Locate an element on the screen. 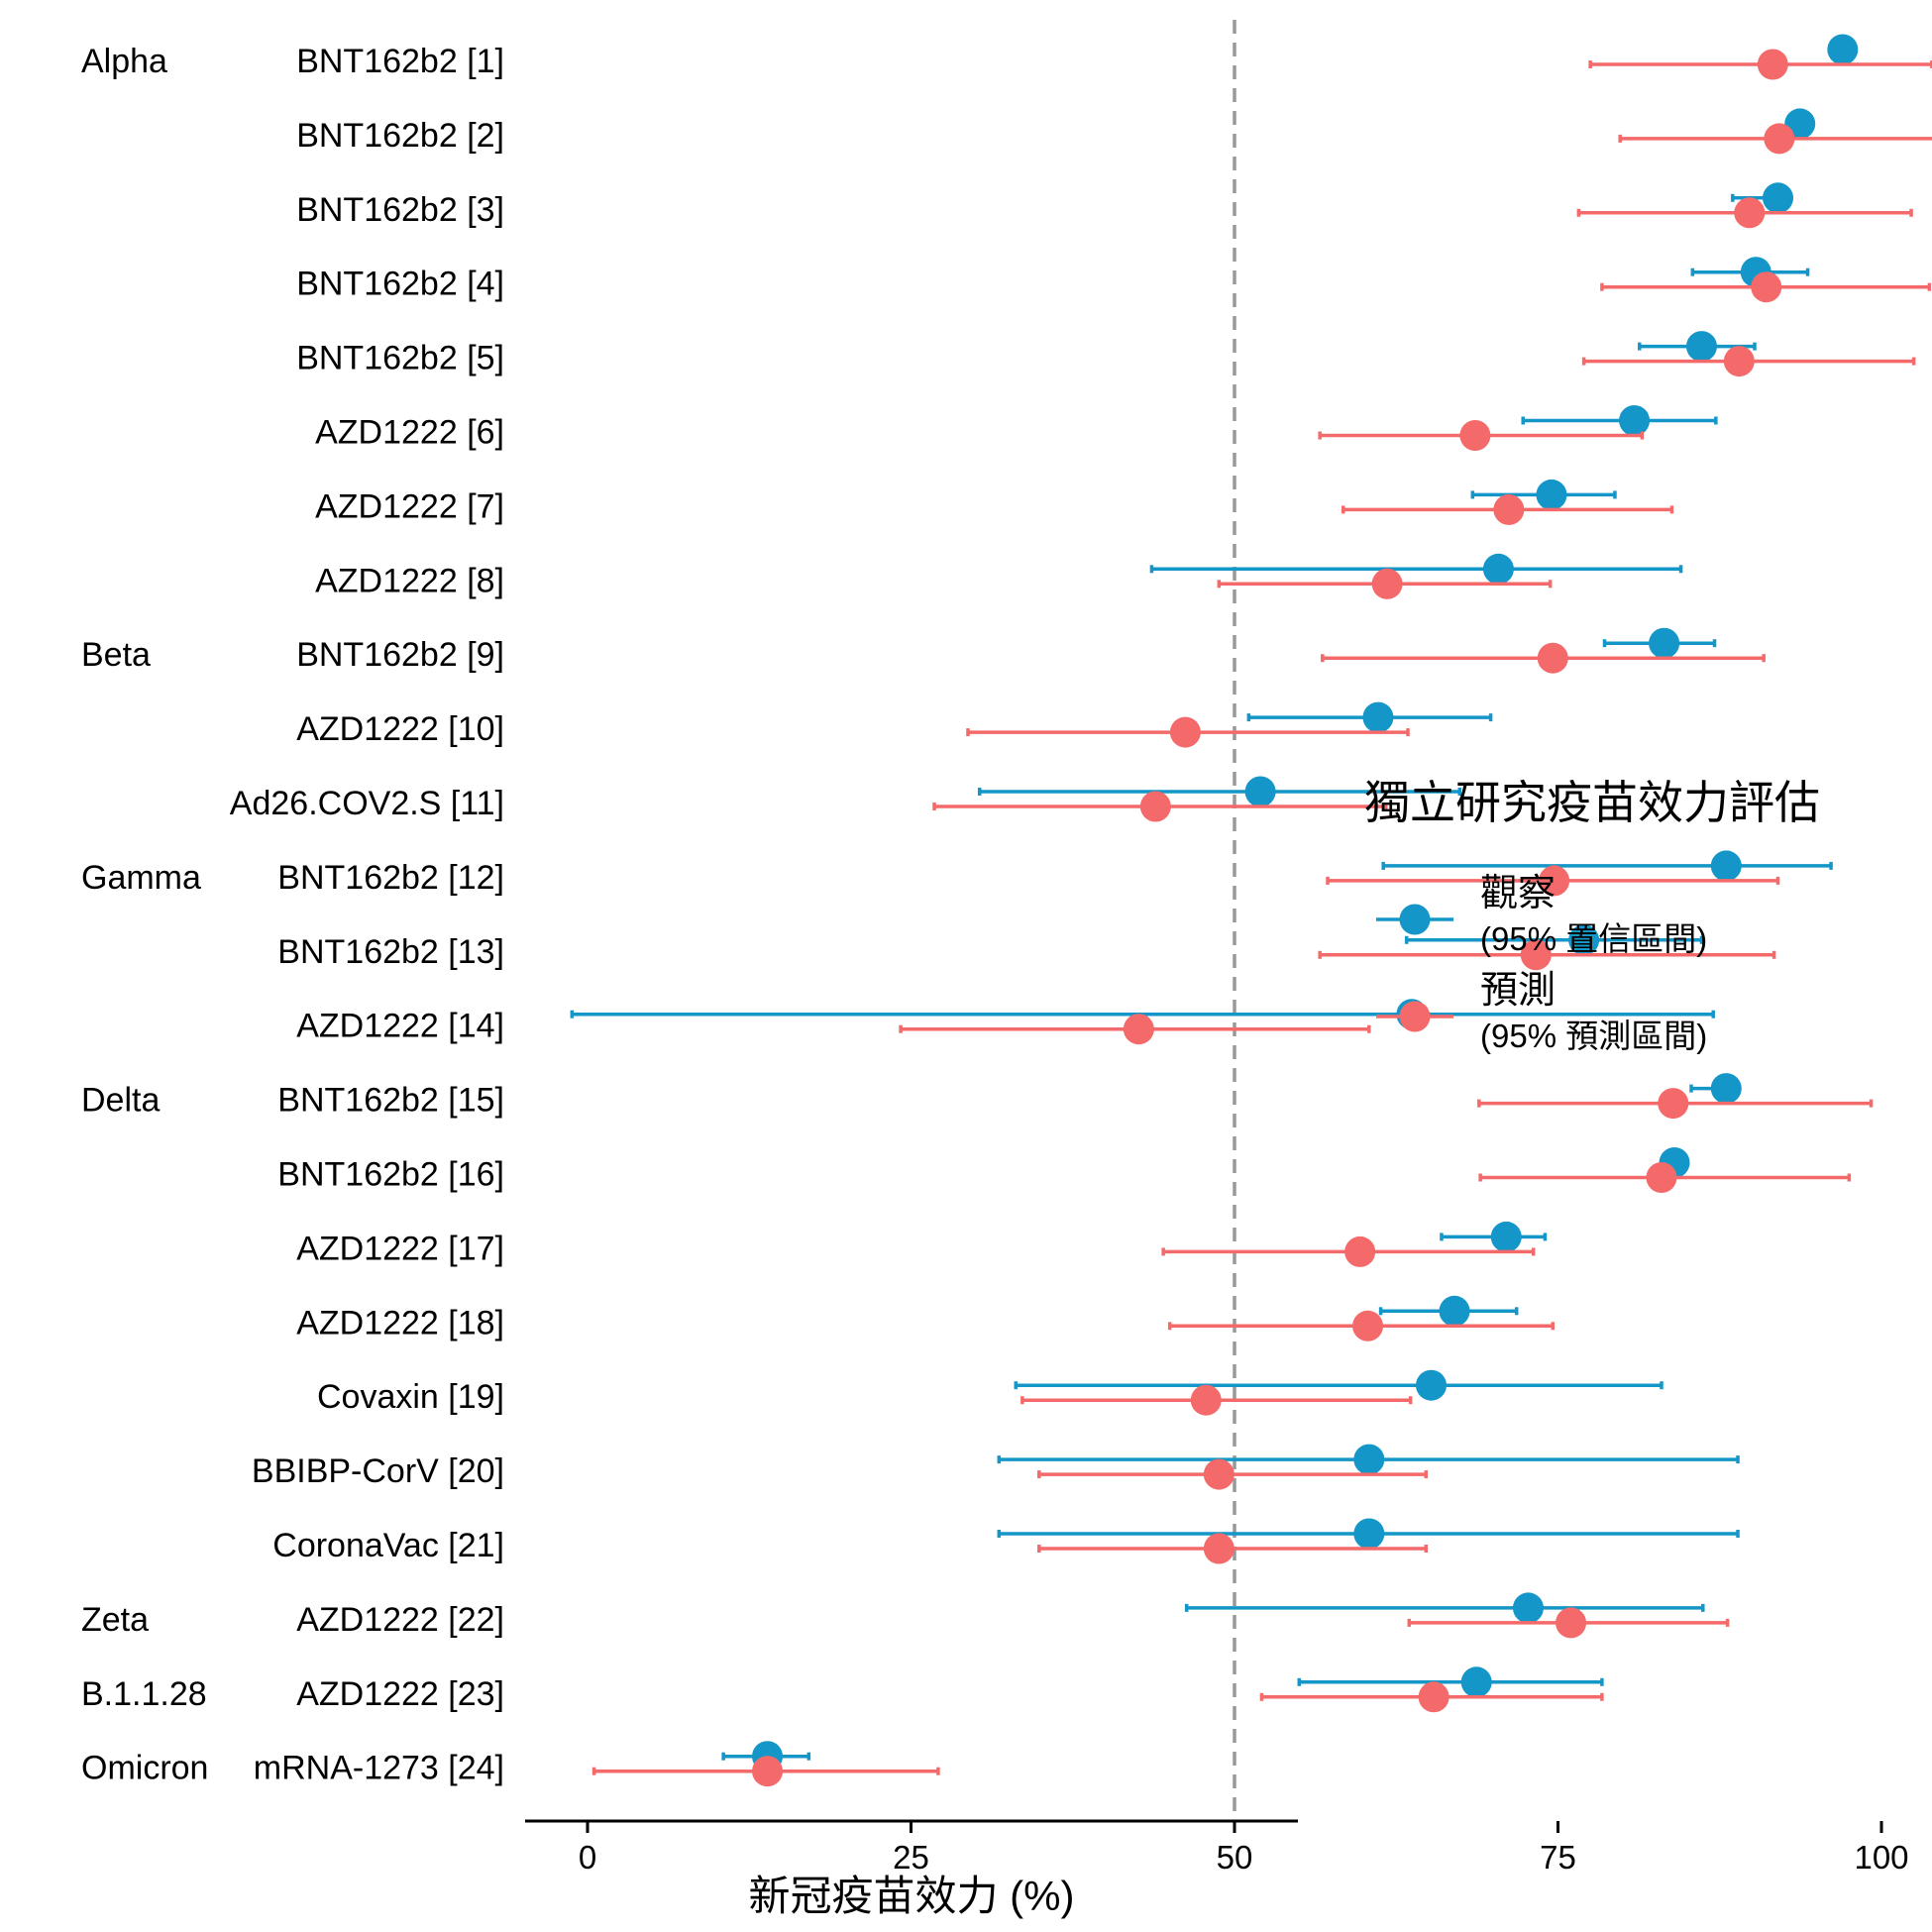  legend-item-title: 觀察 is located at coordinates (1518, 893).